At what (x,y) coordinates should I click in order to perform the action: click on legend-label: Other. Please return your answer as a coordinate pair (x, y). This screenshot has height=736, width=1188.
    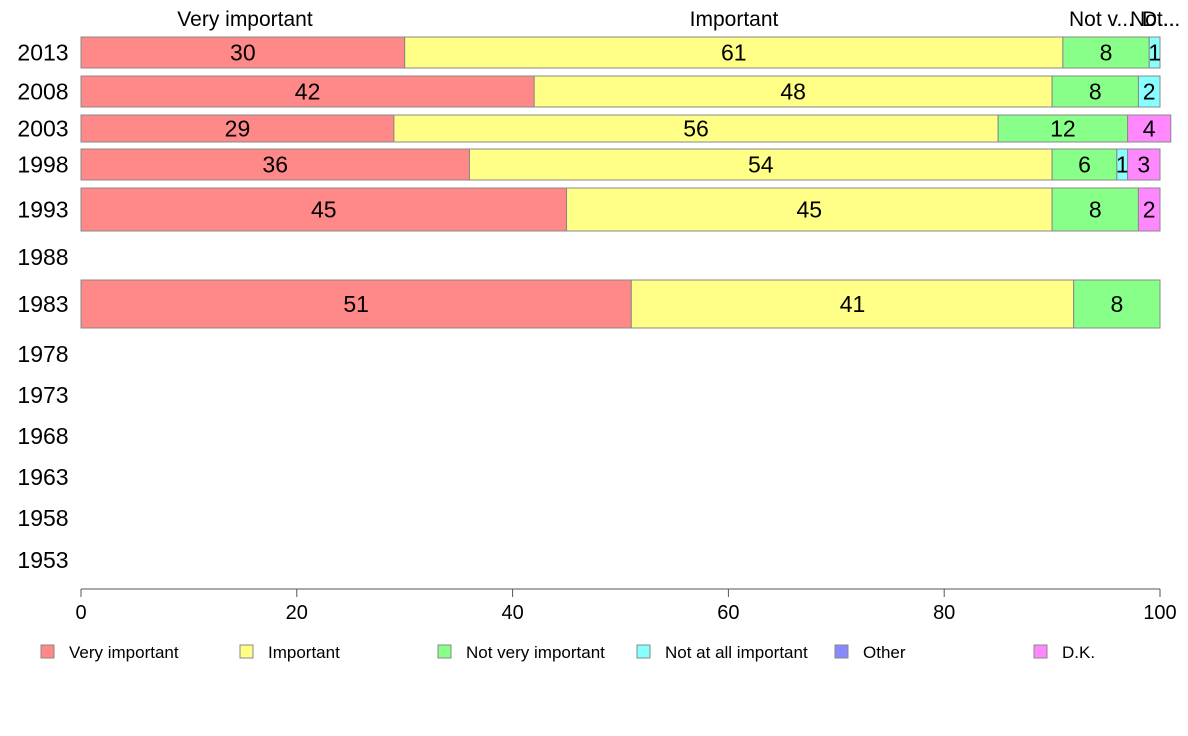
    Looking at the image, I should click on (884, 652).